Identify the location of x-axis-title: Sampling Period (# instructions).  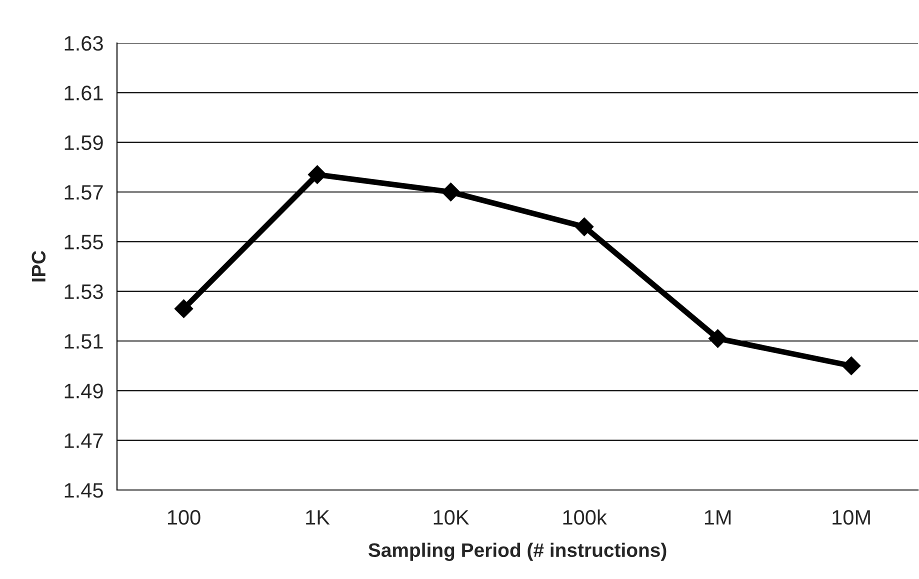
(517, 551).